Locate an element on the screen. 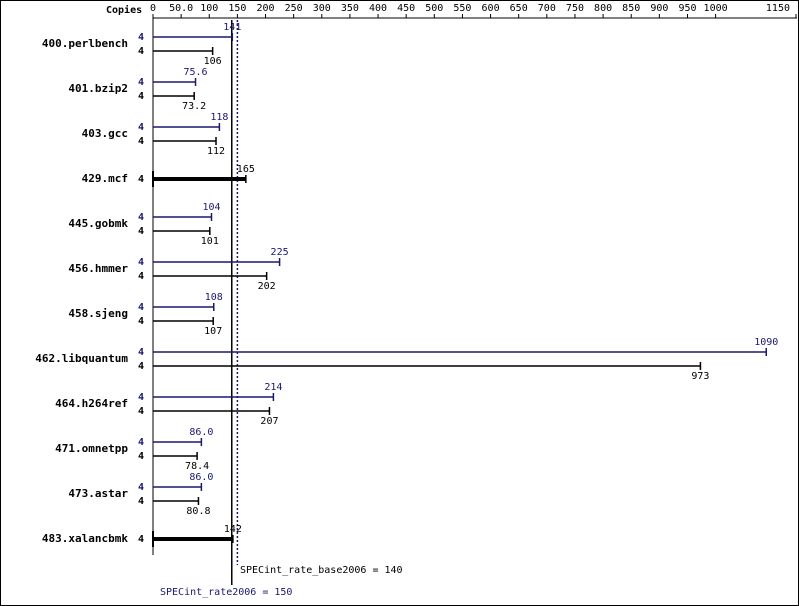 This screenshot has width=799, height=606. x-tick-label: 550 is located at coordinates (462, 8).